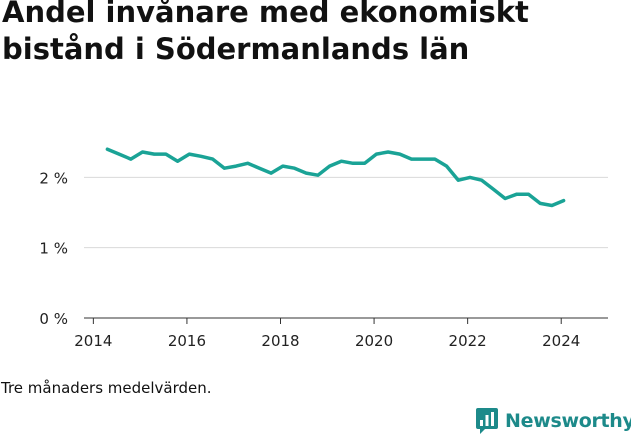 This screenshot has width=631, height=439. I want to click on newsworthy-logo-icon, so click(487, 421).